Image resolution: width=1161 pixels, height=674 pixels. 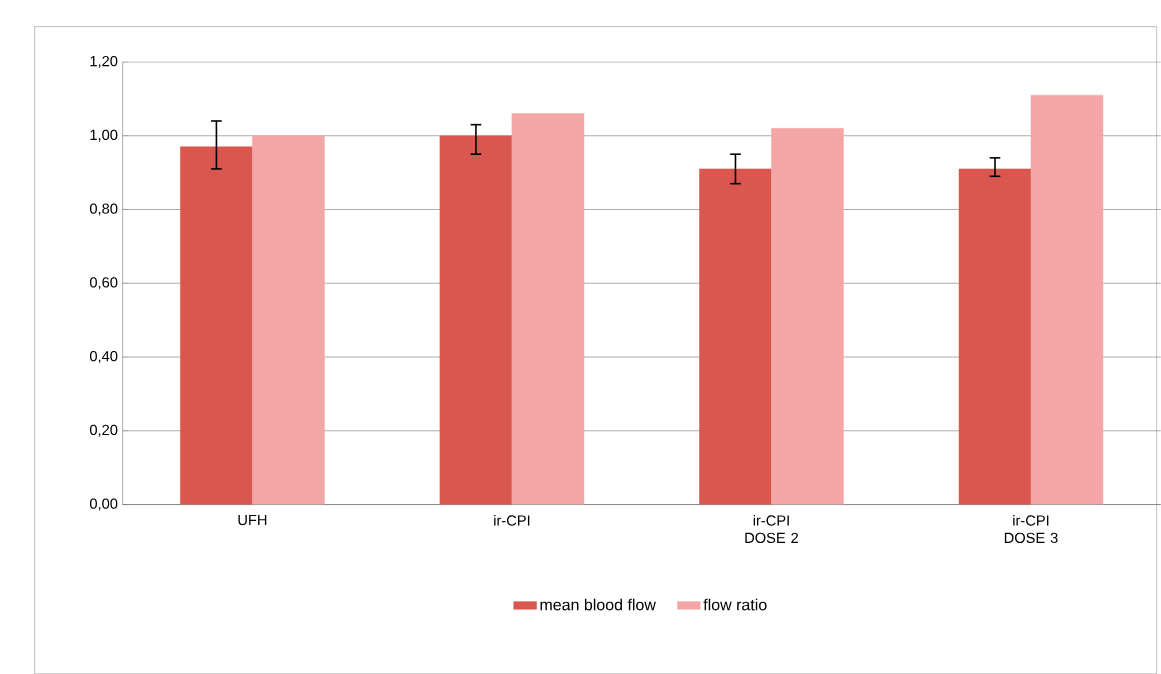 What do you see at coordinates (103, 430) in the screenshot?
I see `y-tick-label: 0,20` at bounding box center [103, 430].